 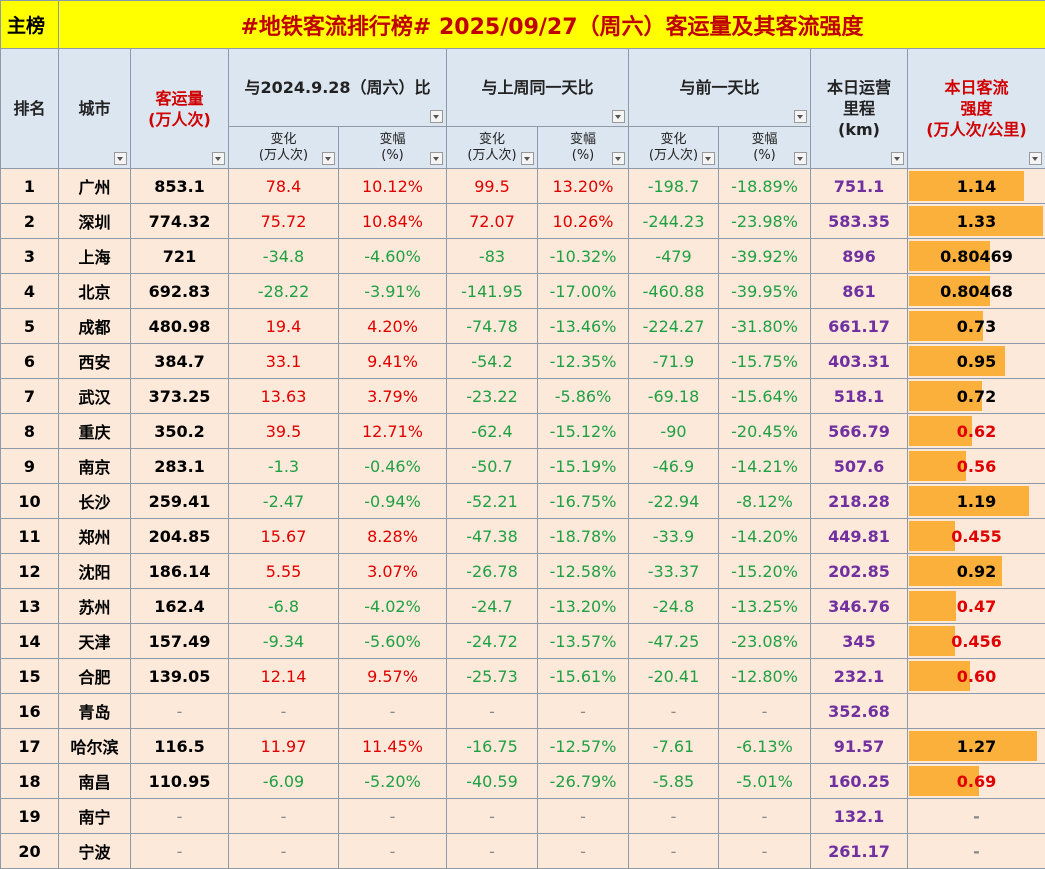 What do you see at coordinates (95, 676) in the screenshot?
I see `city: 合肥` at bounding box center [95, 676].